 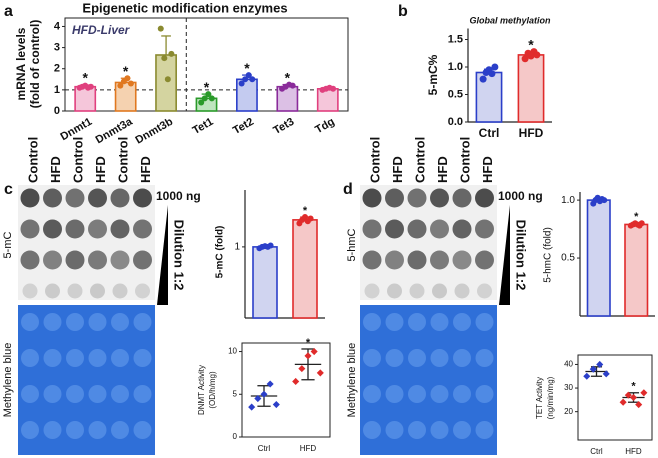 I want to click on stain-membrane, so click(x=86, y=380).